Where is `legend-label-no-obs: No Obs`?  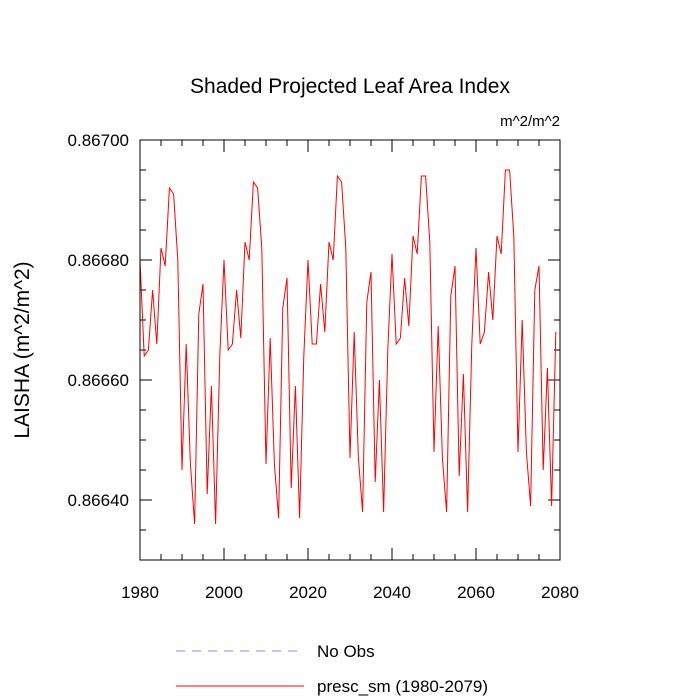
legend-label-no-obs: No Obs is located at coordinates (346, 651).